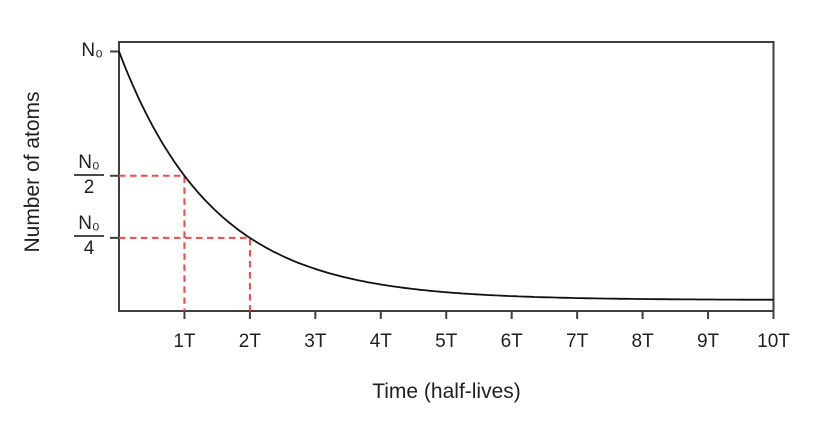  I want to click on y-axis-title: Number of atoms, so click(32, 172).